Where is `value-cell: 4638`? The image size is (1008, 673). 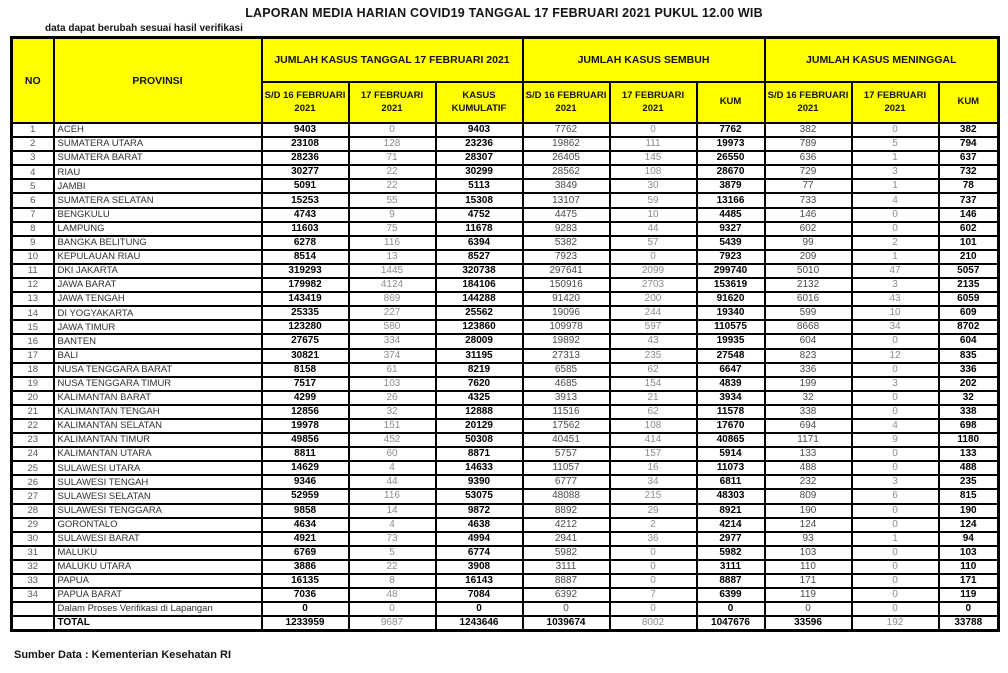 value-cell: 4638 is located at coordinates (479, 524).